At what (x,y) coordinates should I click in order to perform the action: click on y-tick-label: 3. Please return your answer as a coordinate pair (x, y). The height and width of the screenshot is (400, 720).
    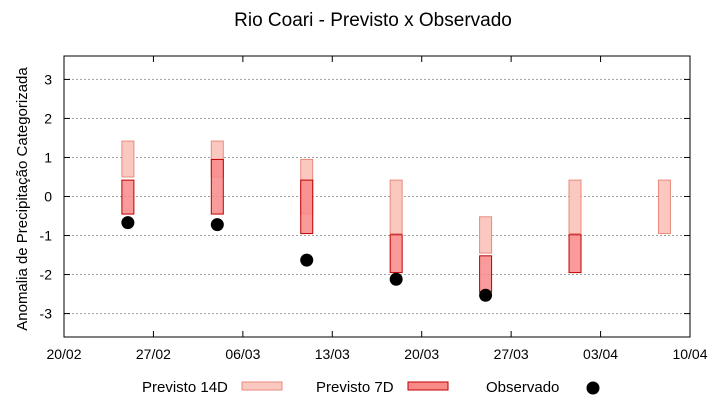
    Looking at the image, I should click on (48, 79).